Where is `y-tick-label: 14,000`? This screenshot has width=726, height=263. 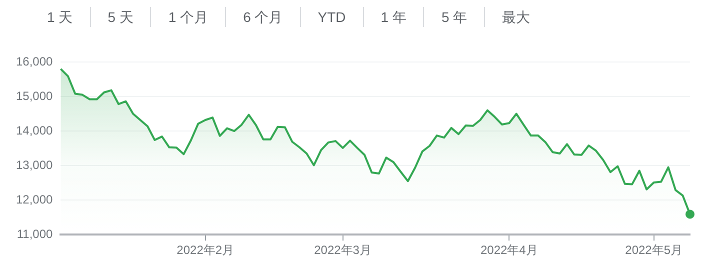 y-tick-label: 14,000 is located at coordinates (35, 130).